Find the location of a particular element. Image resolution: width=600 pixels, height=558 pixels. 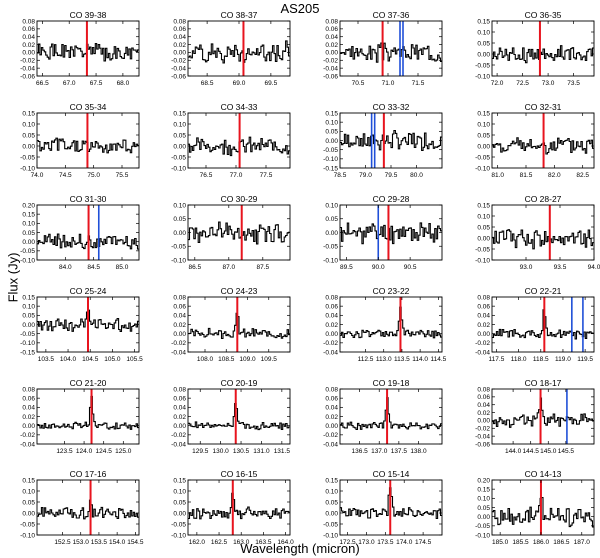

x-tick-label: 109.0 is located at coordinates (247, 359).